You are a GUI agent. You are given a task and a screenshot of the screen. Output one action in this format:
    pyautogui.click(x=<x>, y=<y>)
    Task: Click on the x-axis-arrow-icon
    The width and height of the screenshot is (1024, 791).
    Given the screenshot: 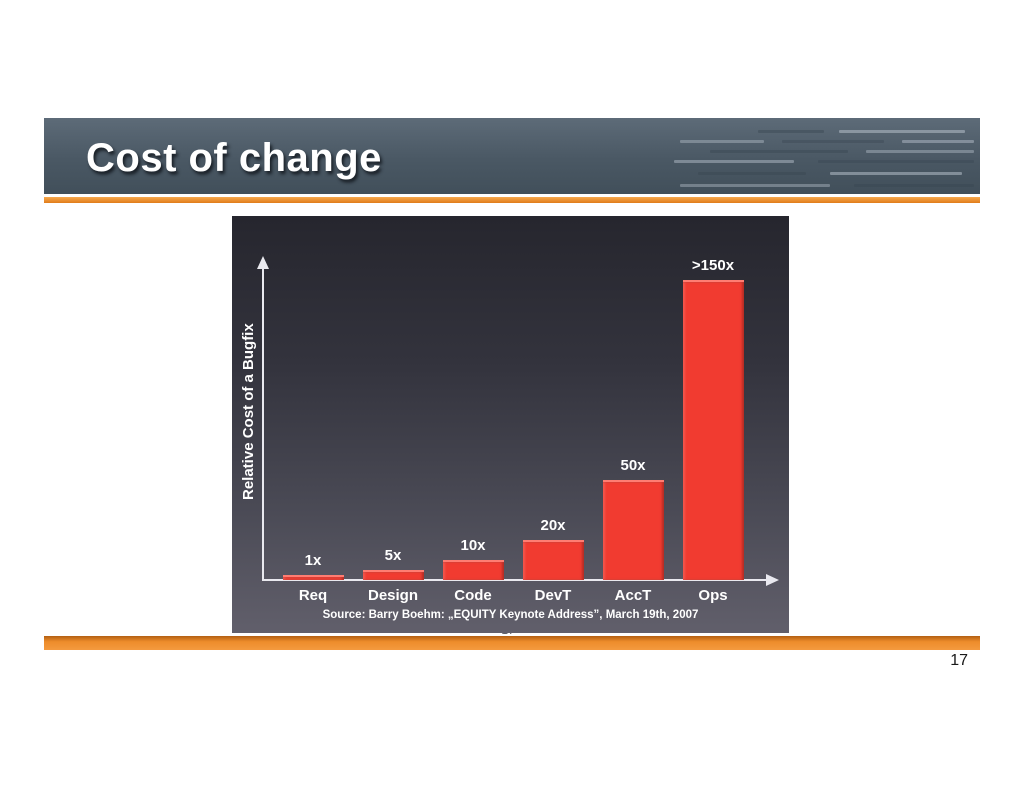 What is the action you would take?
    pyautogui.click(x=772, y=580)
    